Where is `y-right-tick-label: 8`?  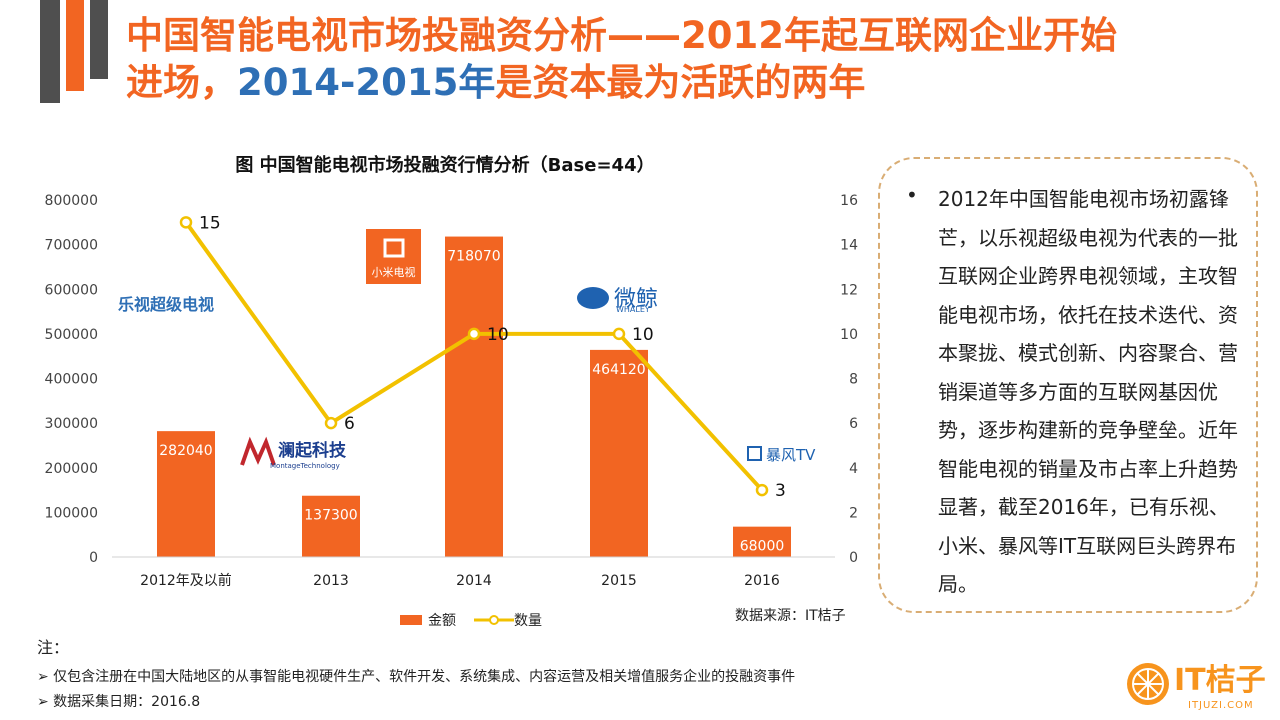
y-right-tick-label: 8 is located at coordinates (853, 380).